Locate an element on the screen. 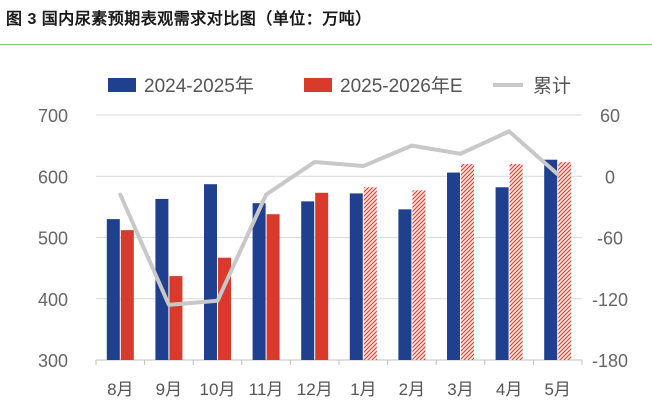 Image resolution: width=652 pixels, height=409 pixels. y-left-tick-label: 700 is located at coordinates (53, 116).